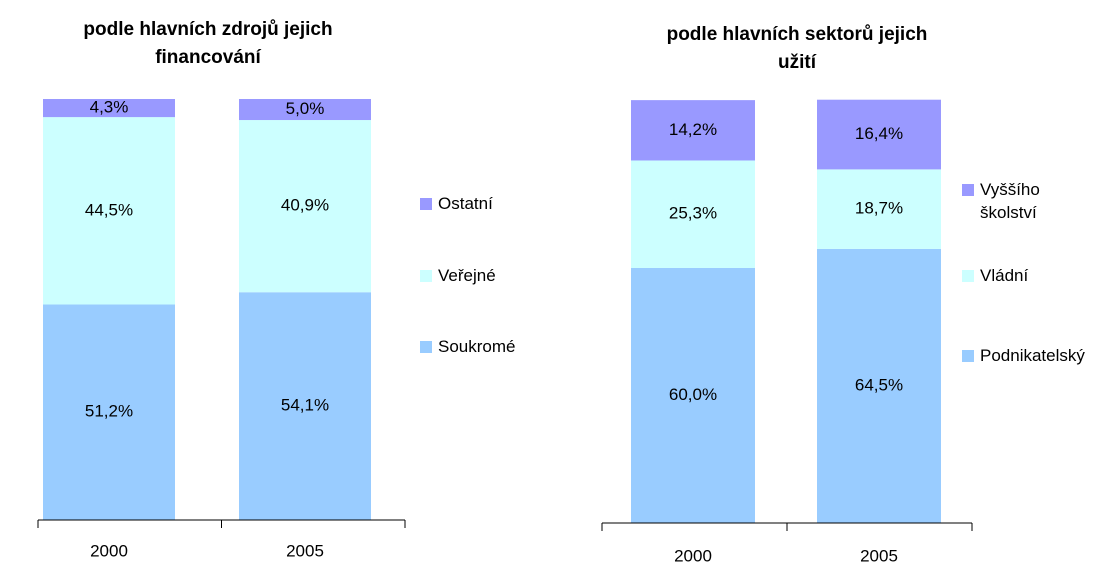  What do you see at coordinates (477, 346) in the screenshot?
I see `legend-label: Soukromé` at bounding box center [477, 346].